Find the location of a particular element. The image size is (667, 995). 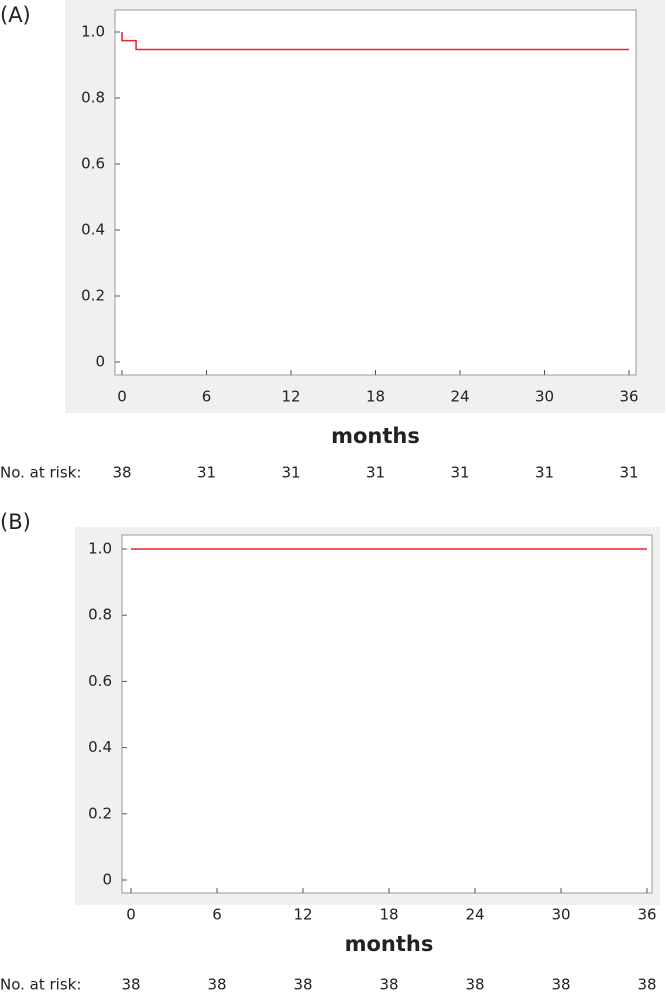

panel-label: (B) is located at coordinates (15, 522).